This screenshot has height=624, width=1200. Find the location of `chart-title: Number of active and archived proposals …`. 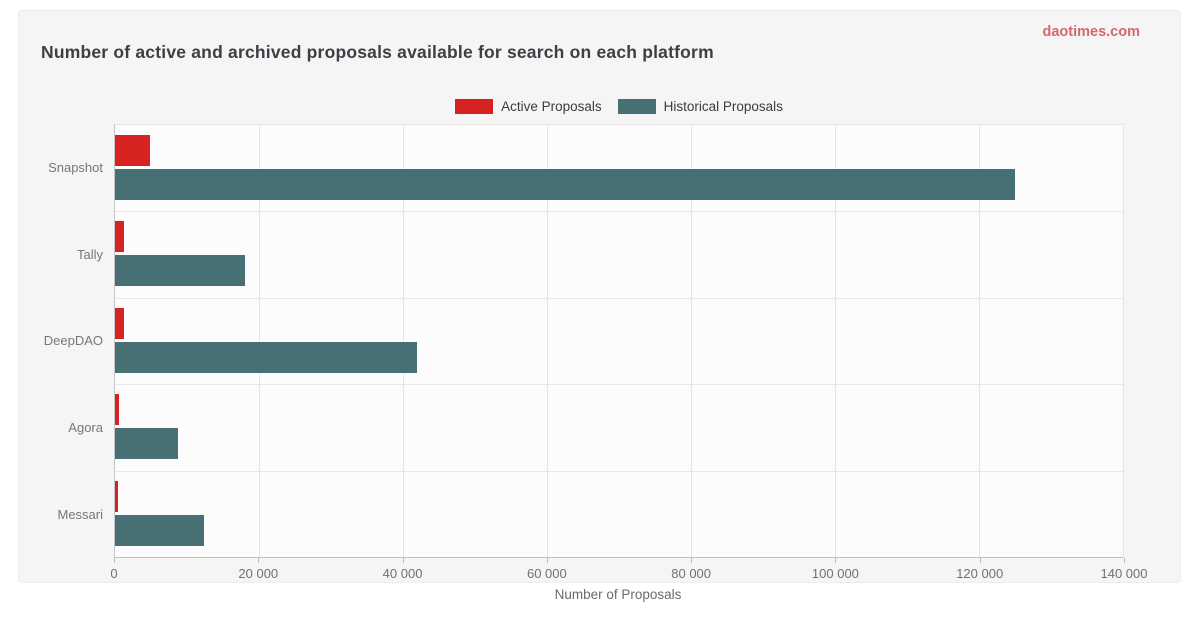

chart-title: Number of active and archived proposals … is located at coordinates (377, 52).